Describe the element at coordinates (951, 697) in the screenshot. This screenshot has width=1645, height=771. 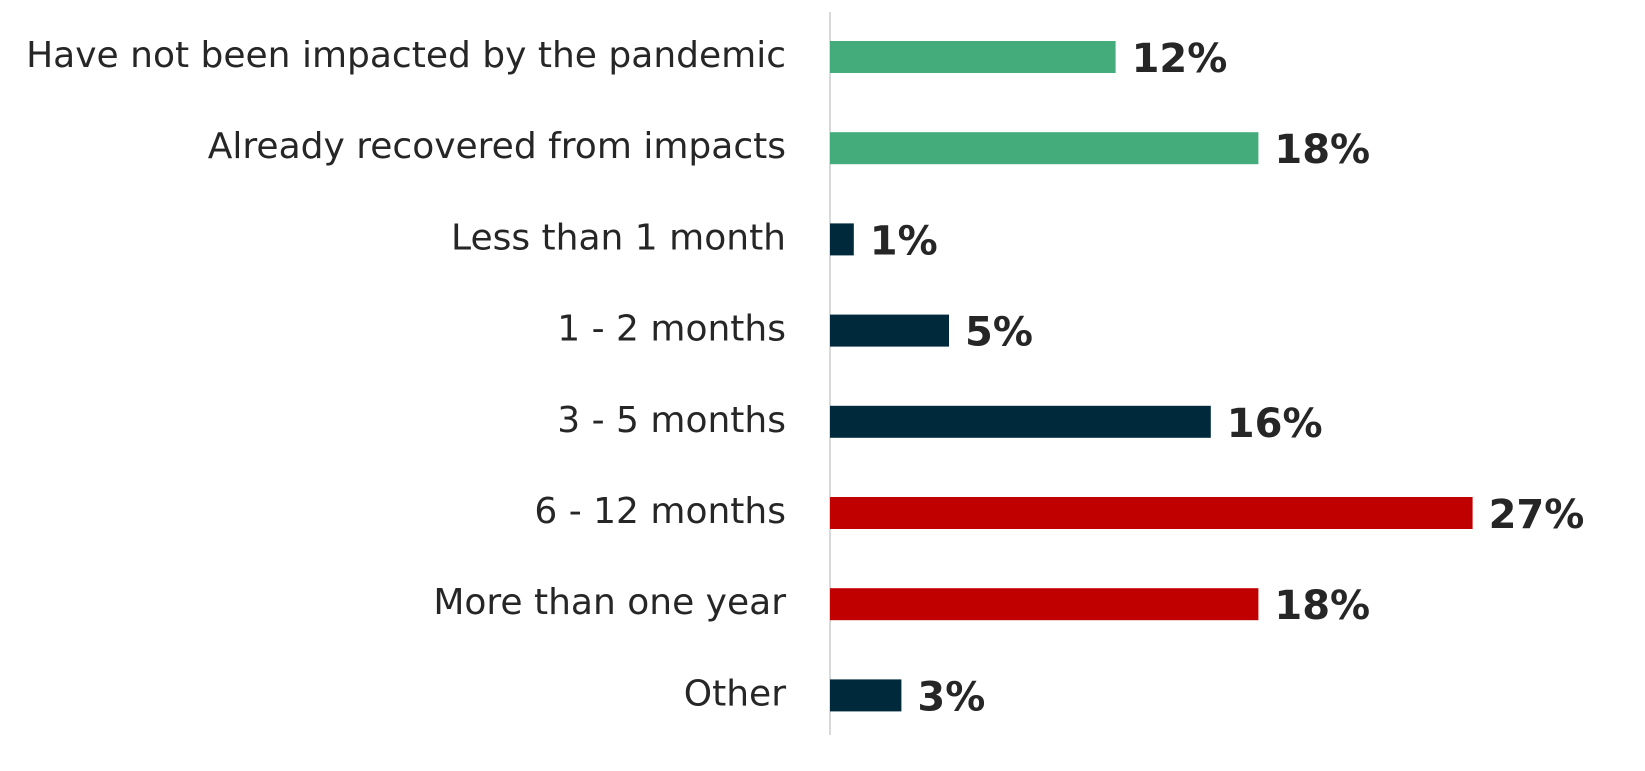
I see `value-label: 3%` at that location.